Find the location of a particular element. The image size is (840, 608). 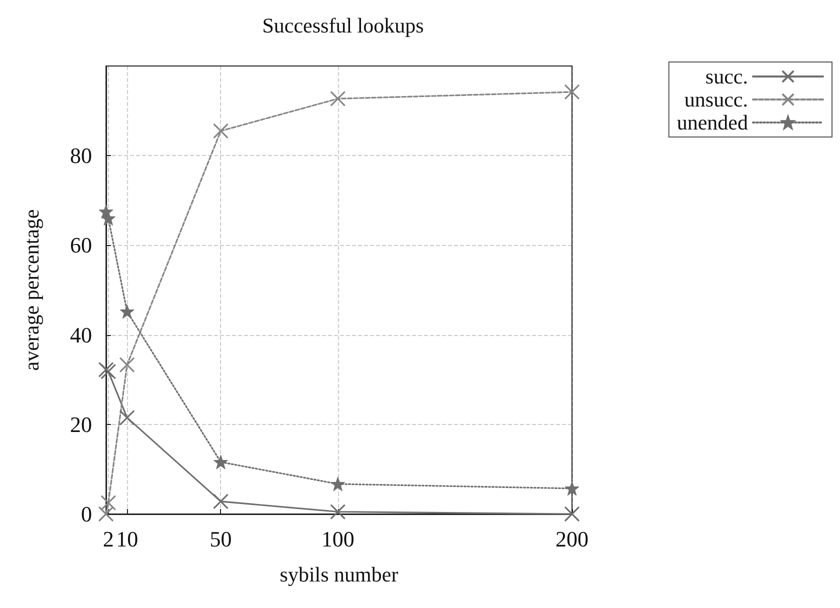

x-axis-title: sybils number is located at coordinates (339, 574).